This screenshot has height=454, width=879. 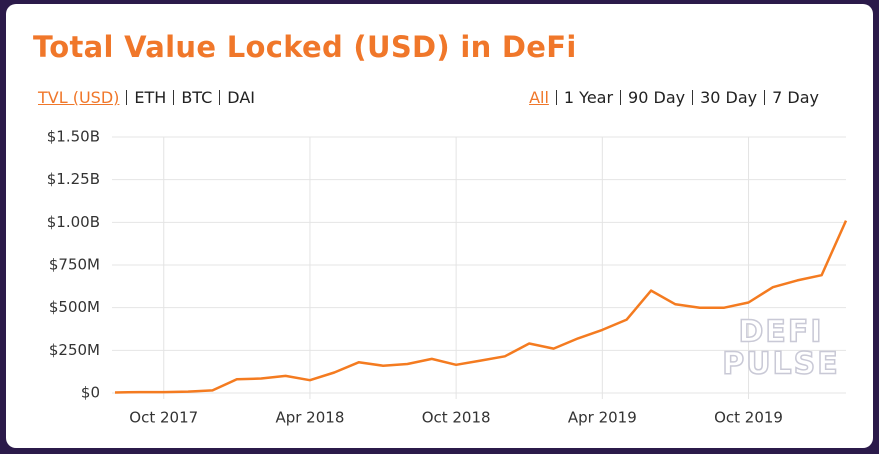 I want to click on x-tick-label: Apr 2018, so click(x=309, y=418).